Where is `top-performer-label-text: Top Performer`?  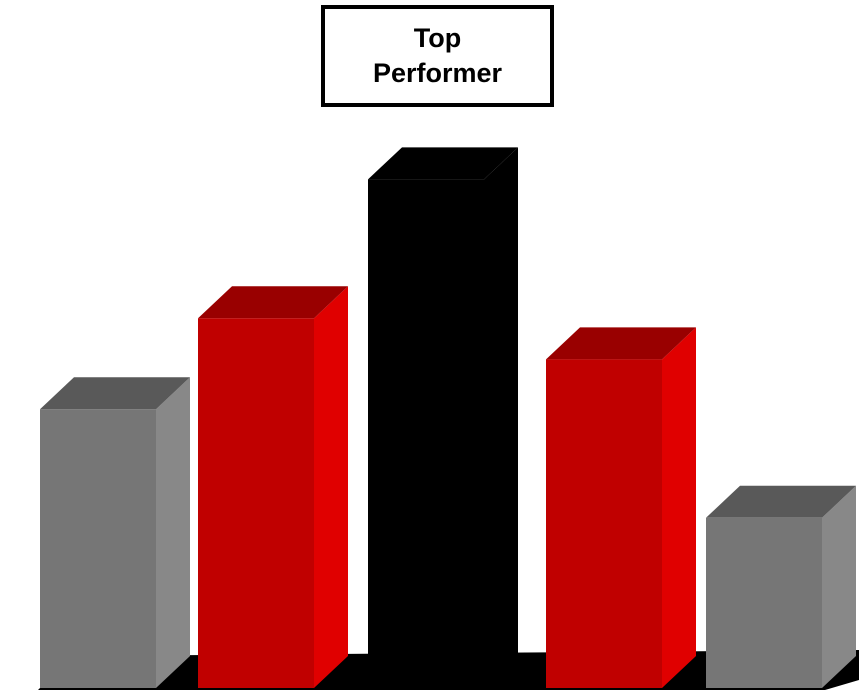 top-performer-label-text: Top Performer is located at coordinates (437, 55).